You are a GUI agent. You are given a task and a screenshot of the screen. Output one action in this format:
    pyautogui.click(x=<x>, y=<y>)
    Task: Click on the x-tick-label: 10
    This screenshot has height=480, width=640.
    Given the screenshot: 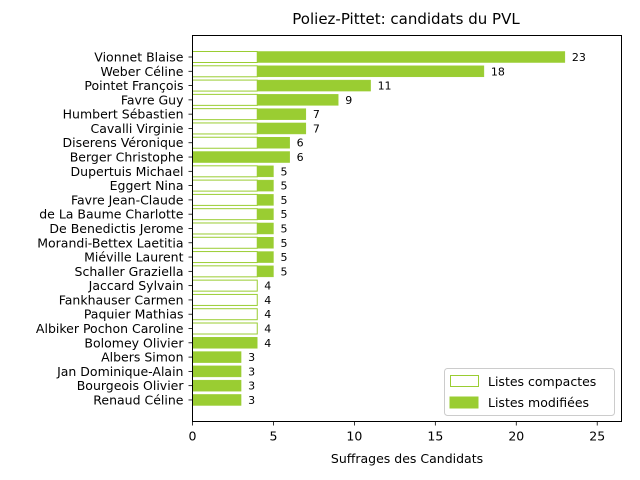 What is the action you would take?
    pyautogui.click(x=354, y=436)
    